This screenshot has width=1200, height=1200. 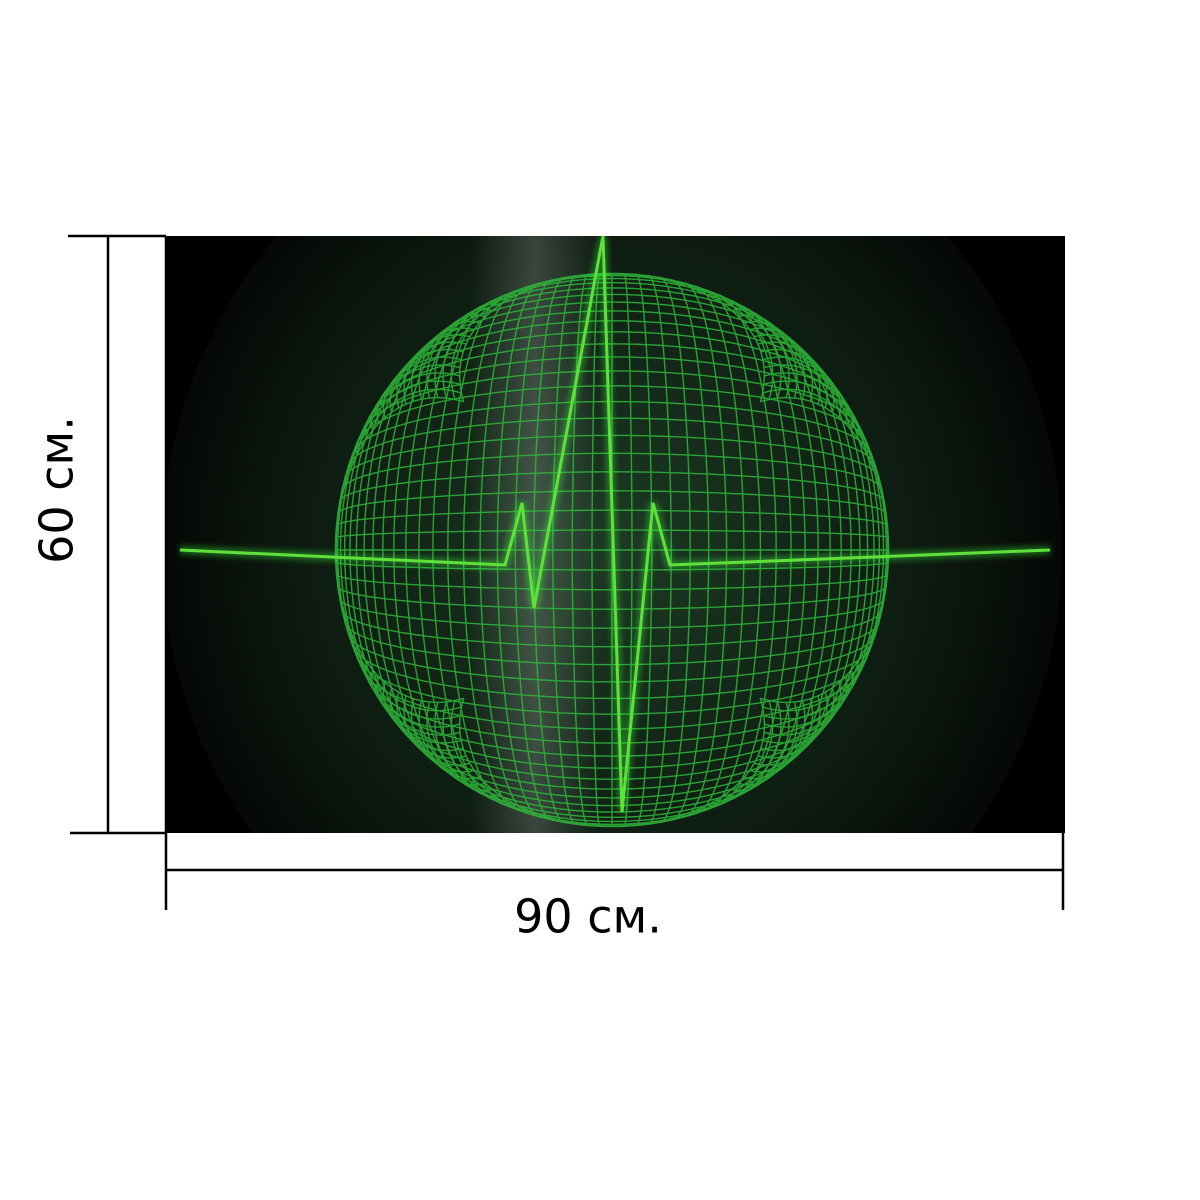 What do you see at coordinates (57, 490) in the screenshot?
I see `height-label: 60 см.` at bounding box center [57, 490].